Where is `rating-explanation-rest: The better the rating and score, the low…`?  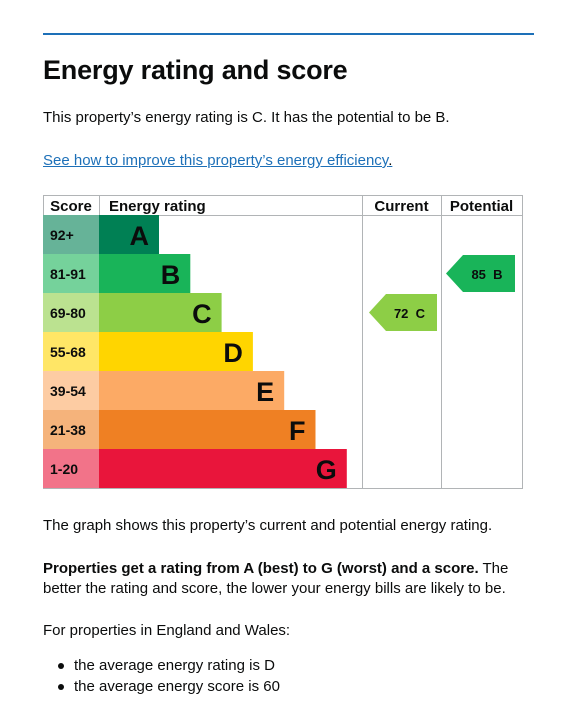 rating-explanation-rest: The better the rating and score, the low… is located at coordinates (276, 578).